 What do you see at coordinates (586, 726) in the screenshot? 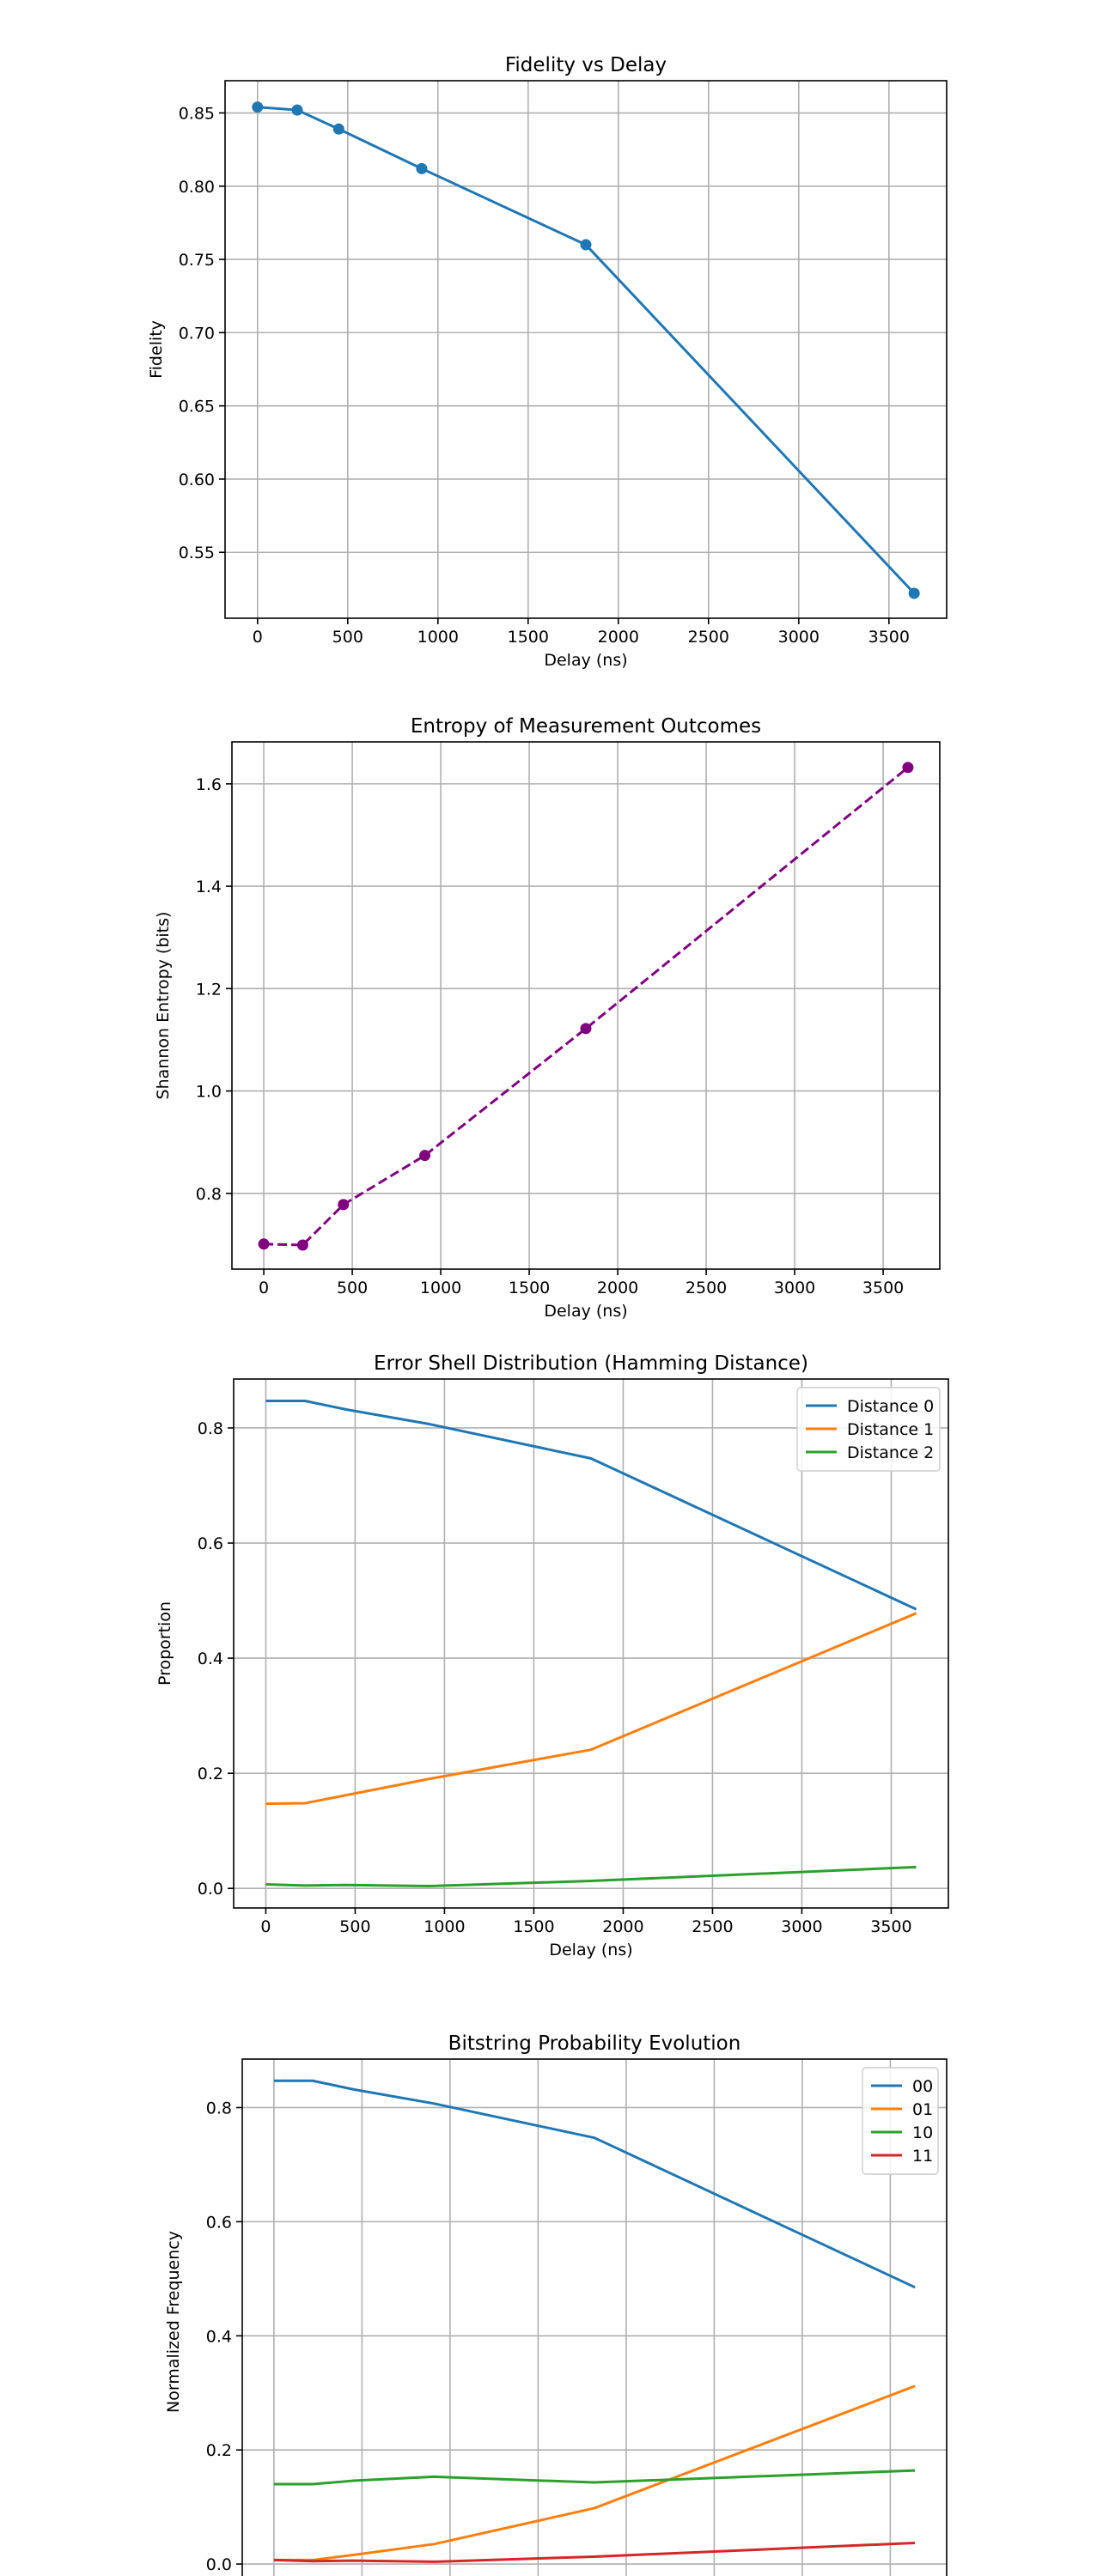
I see `chart-title: Entropy of Measurement Outcomes` at bounding box center [586, 726].